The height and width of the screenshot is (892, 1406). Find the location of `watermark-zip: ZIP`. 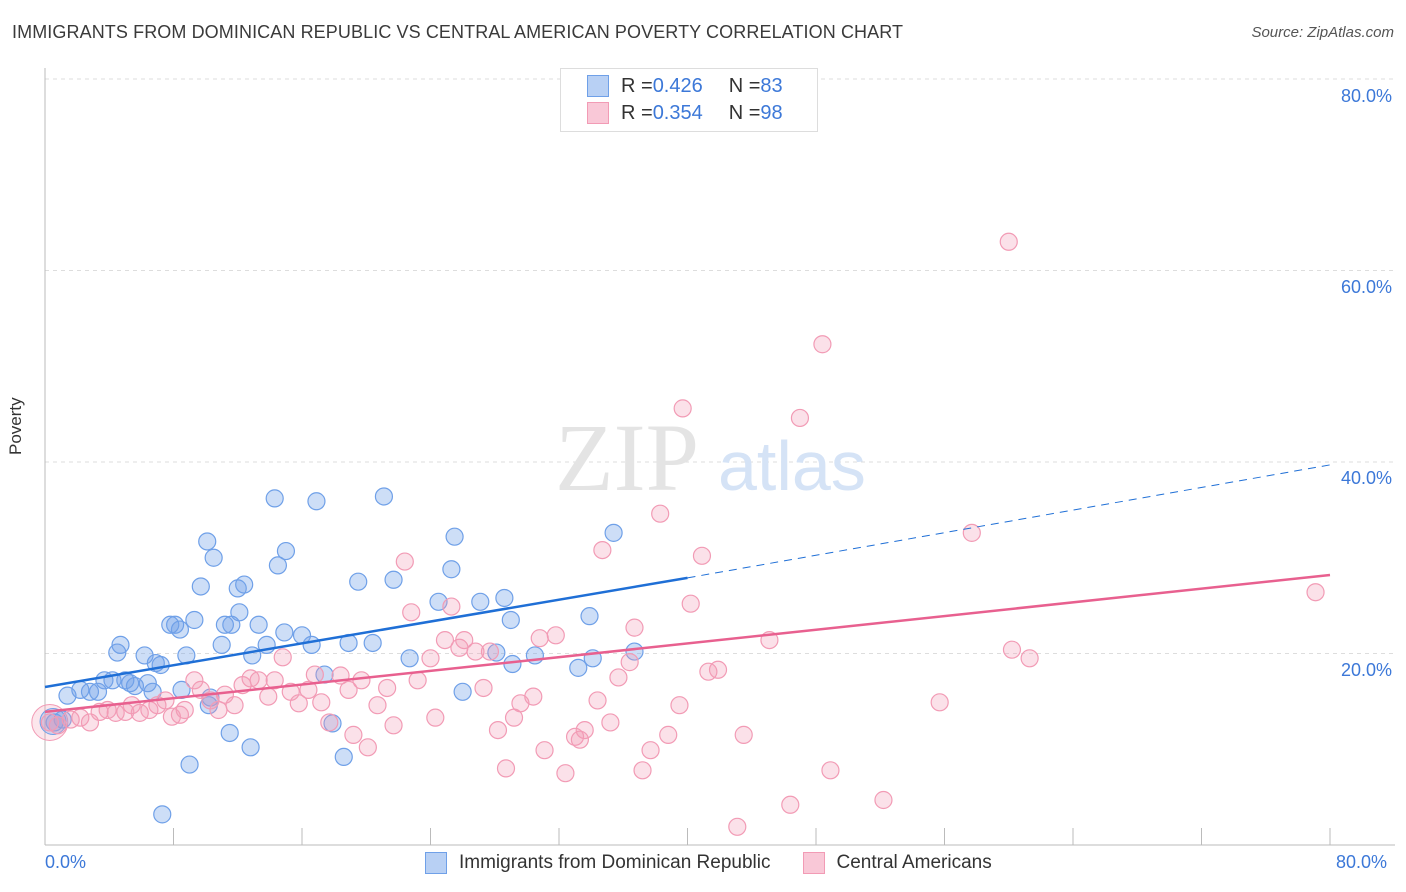

watermark-zip: ZIP is located at coordinates (627, 457).